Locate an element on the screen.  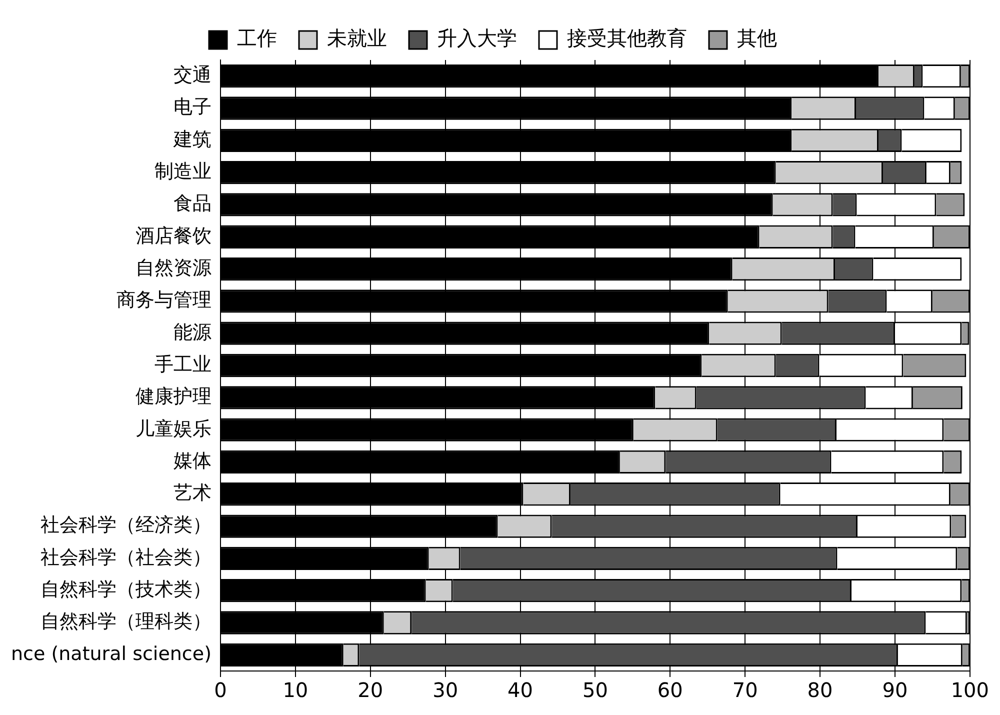
y-tick-label: 健康护理 is located at coordinates (173, 397).